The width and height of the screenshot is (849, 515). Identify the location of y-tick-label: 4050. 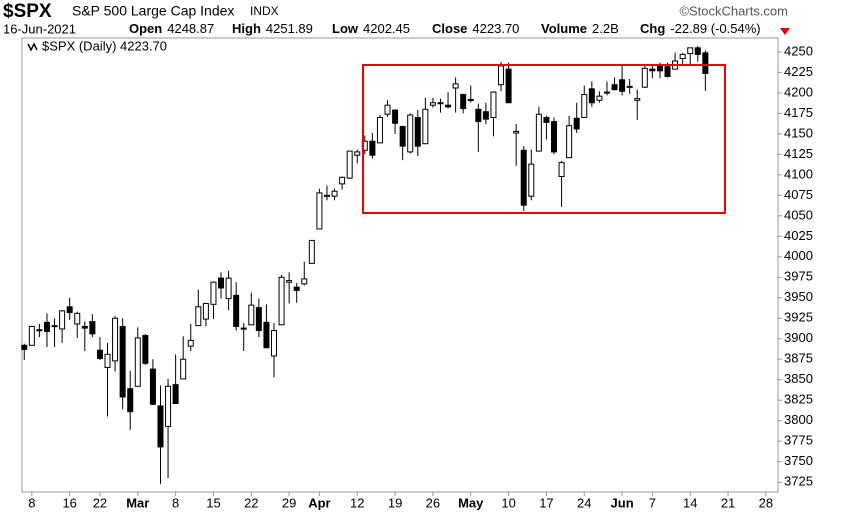
(798, 214).